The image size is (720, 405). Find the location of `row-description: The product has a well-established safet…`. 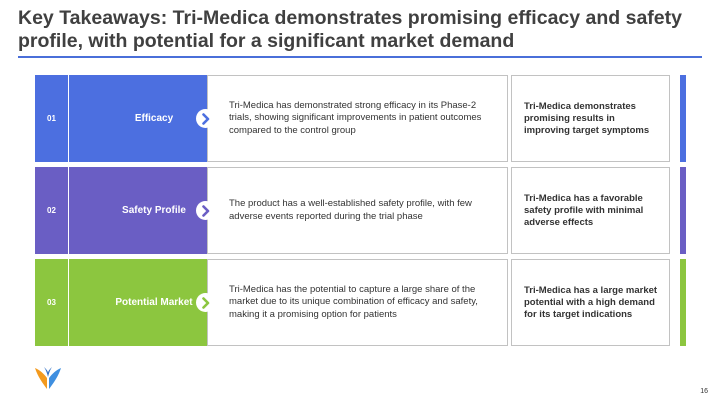

row-description: The product has a well-established safet… is located at coordinates (357, 210).